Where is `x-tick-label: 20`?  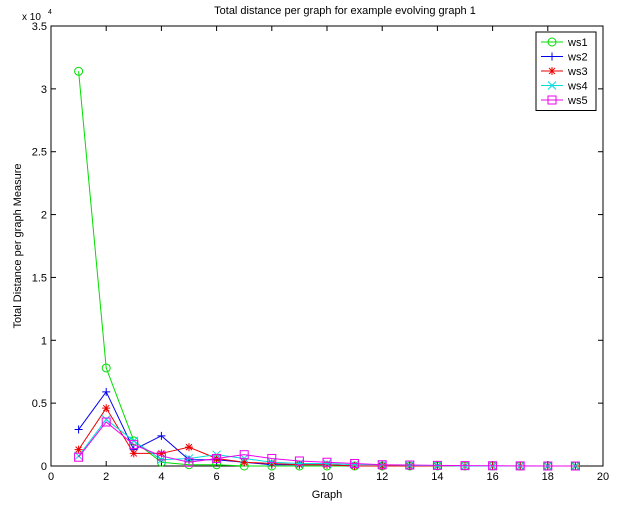 x-tick-label: 20 is located at coordinates (603, 477).